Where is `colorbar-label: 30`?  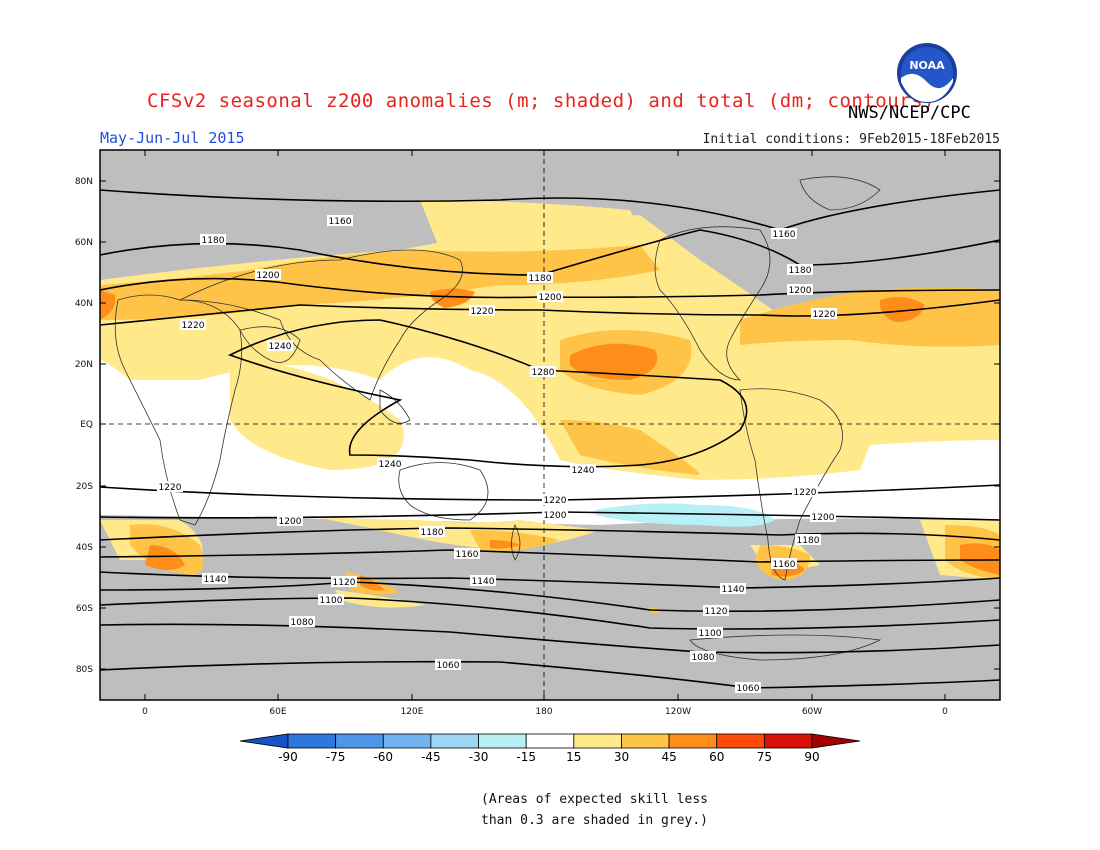 colorbar-label: 30 is located at coordinates (621, 757).